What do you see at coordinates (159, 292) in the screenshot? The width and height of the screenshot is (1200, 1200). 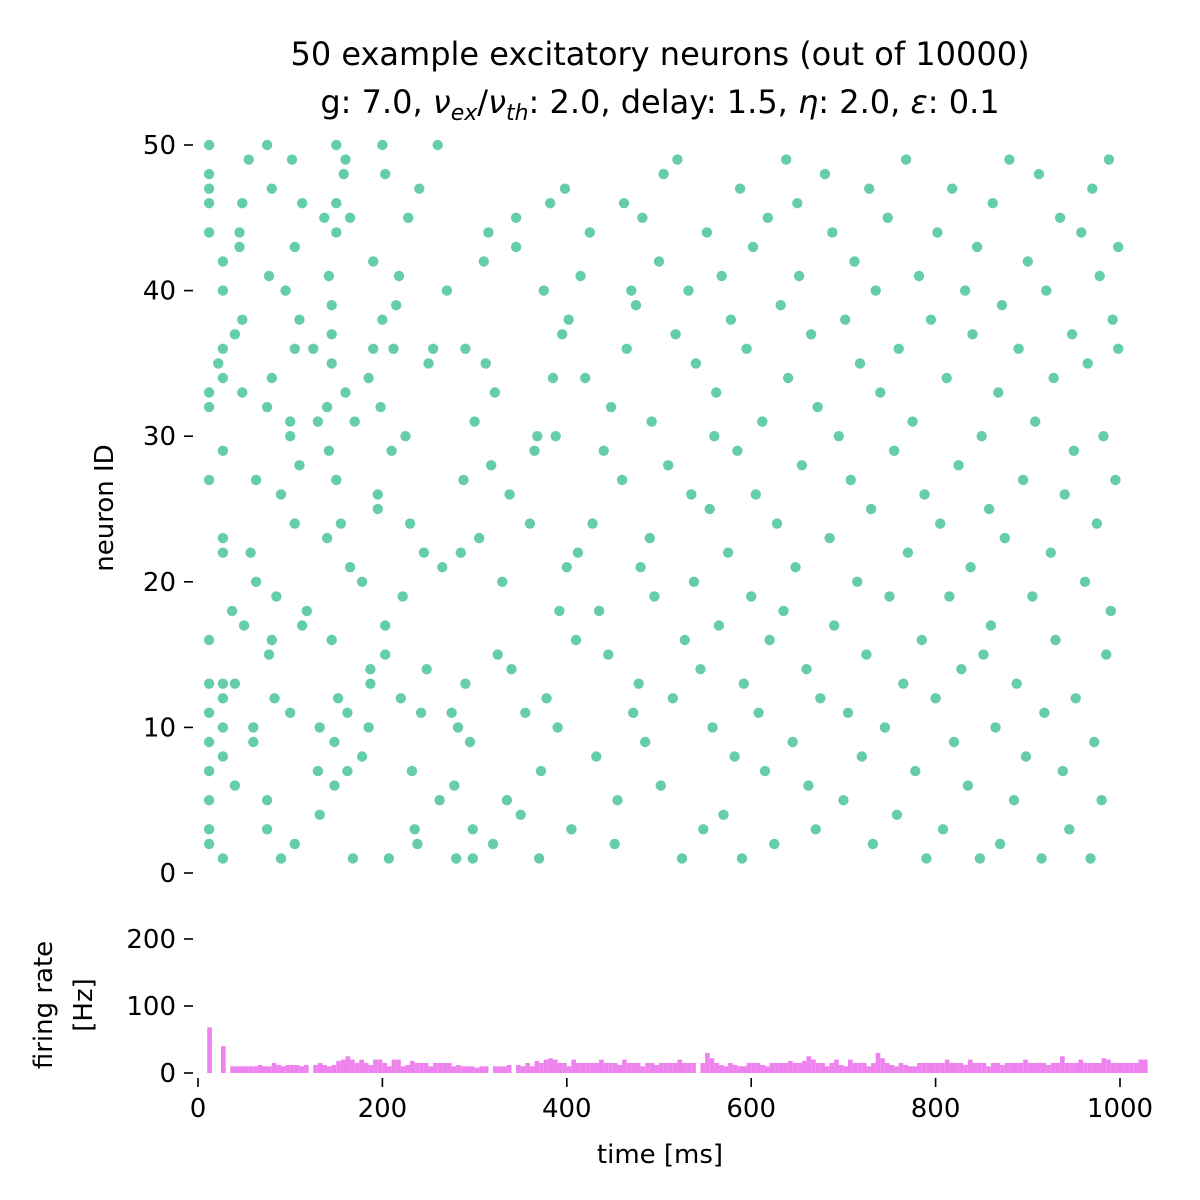 I see `raster-y-tick-label: 40` at bounding box center [159, 292].